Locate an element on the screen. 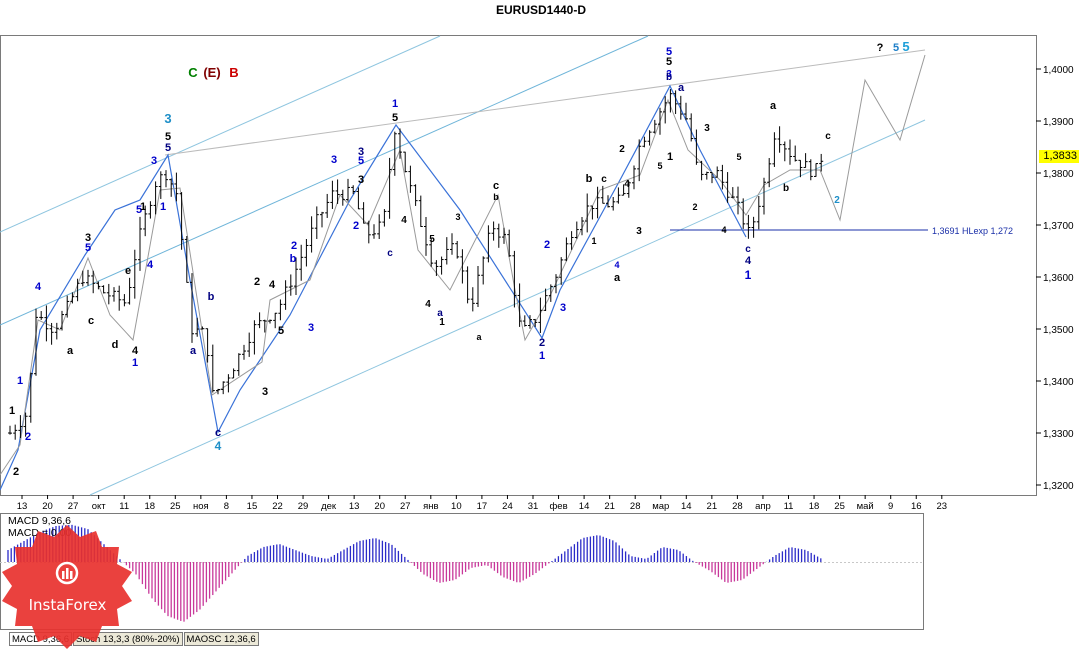  instaforex-logo-icon is located at coordinates (67, 573).